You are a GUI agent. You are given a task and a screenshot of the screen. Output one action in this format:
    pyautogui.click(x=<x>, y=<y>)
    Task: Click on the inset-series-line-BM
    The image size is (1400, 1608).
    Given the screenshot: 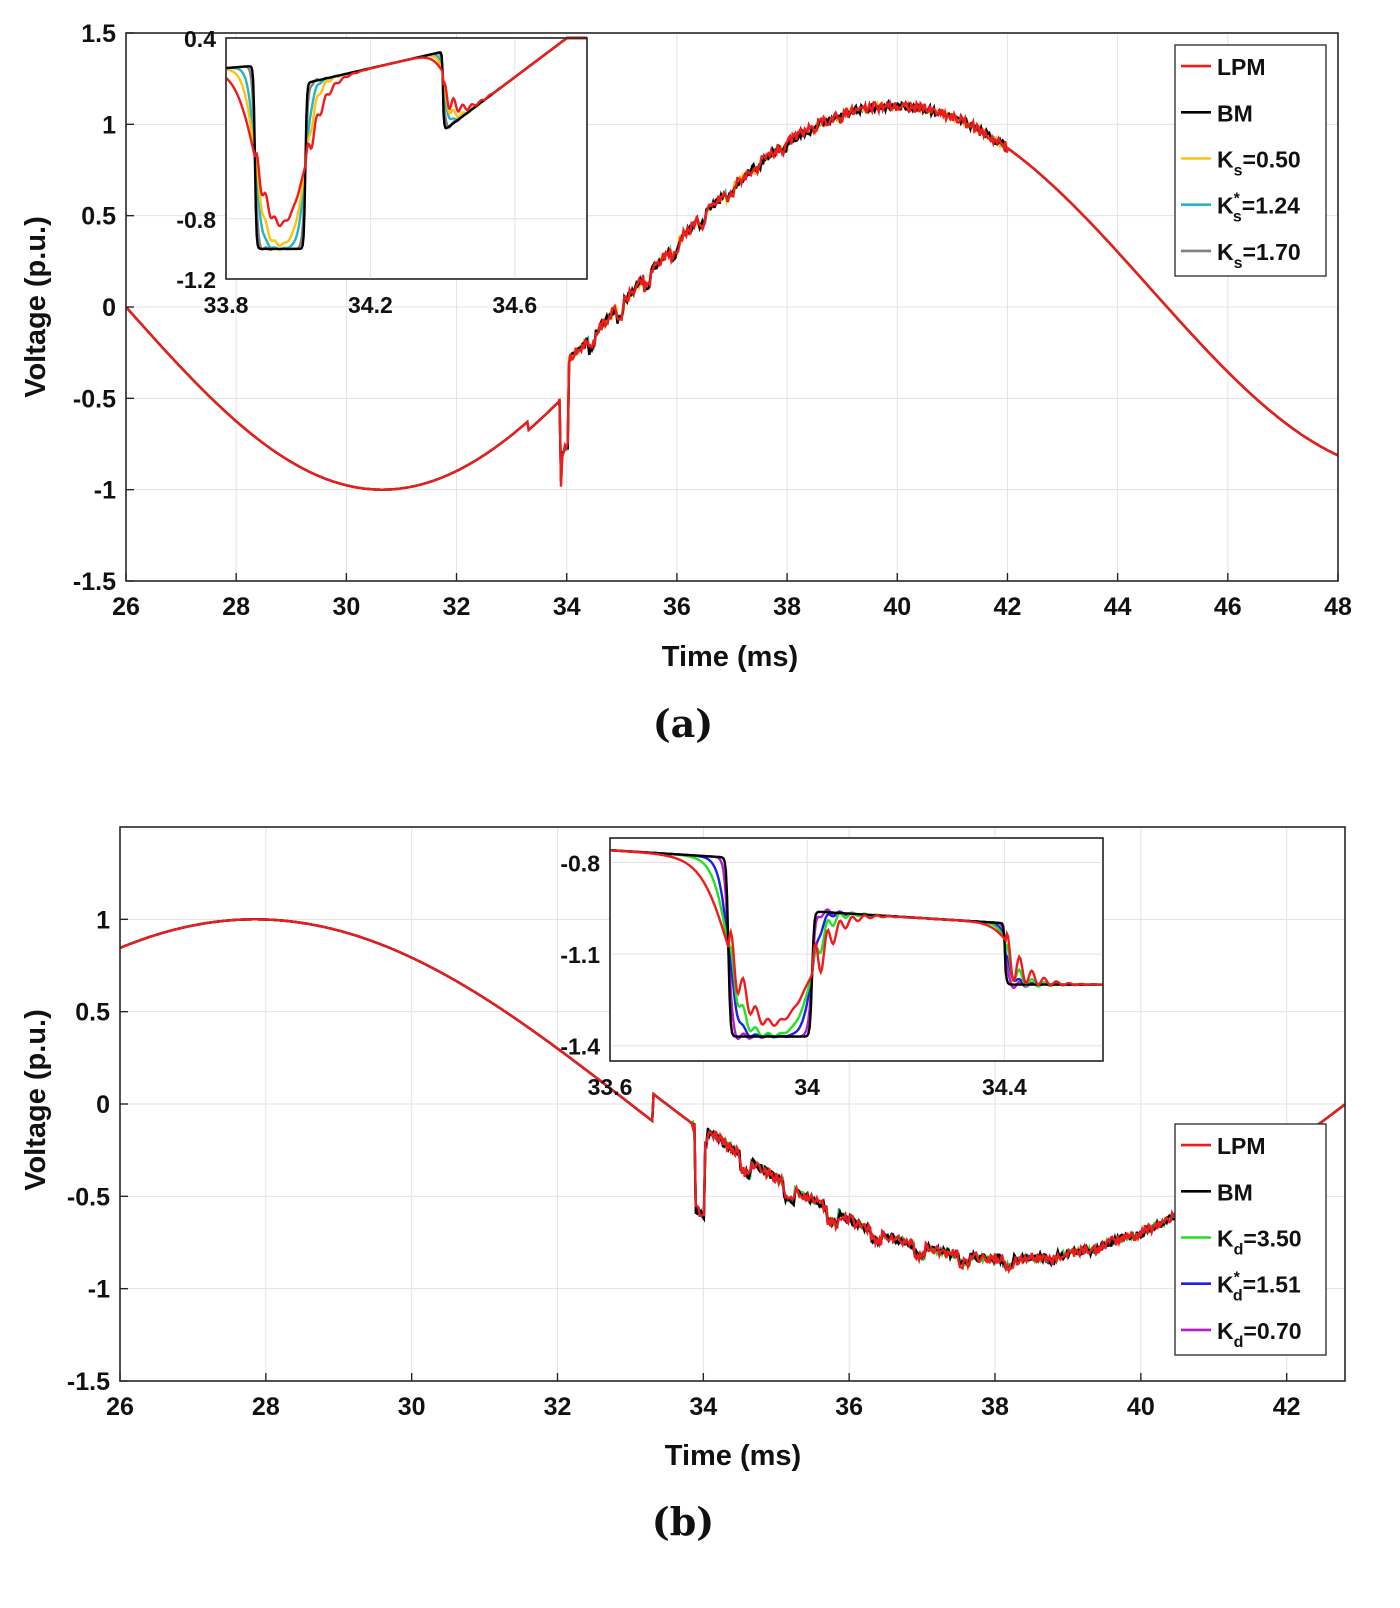 What is the action you would take?
    pyautogui.click(x=856, y=943)
    